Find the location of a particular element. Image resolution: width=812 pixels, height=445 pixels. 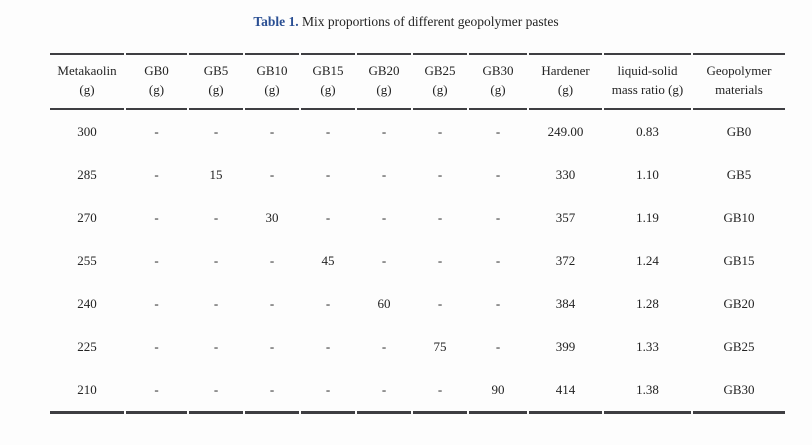

table-cell: 90 is located at coordinates (498, 391).